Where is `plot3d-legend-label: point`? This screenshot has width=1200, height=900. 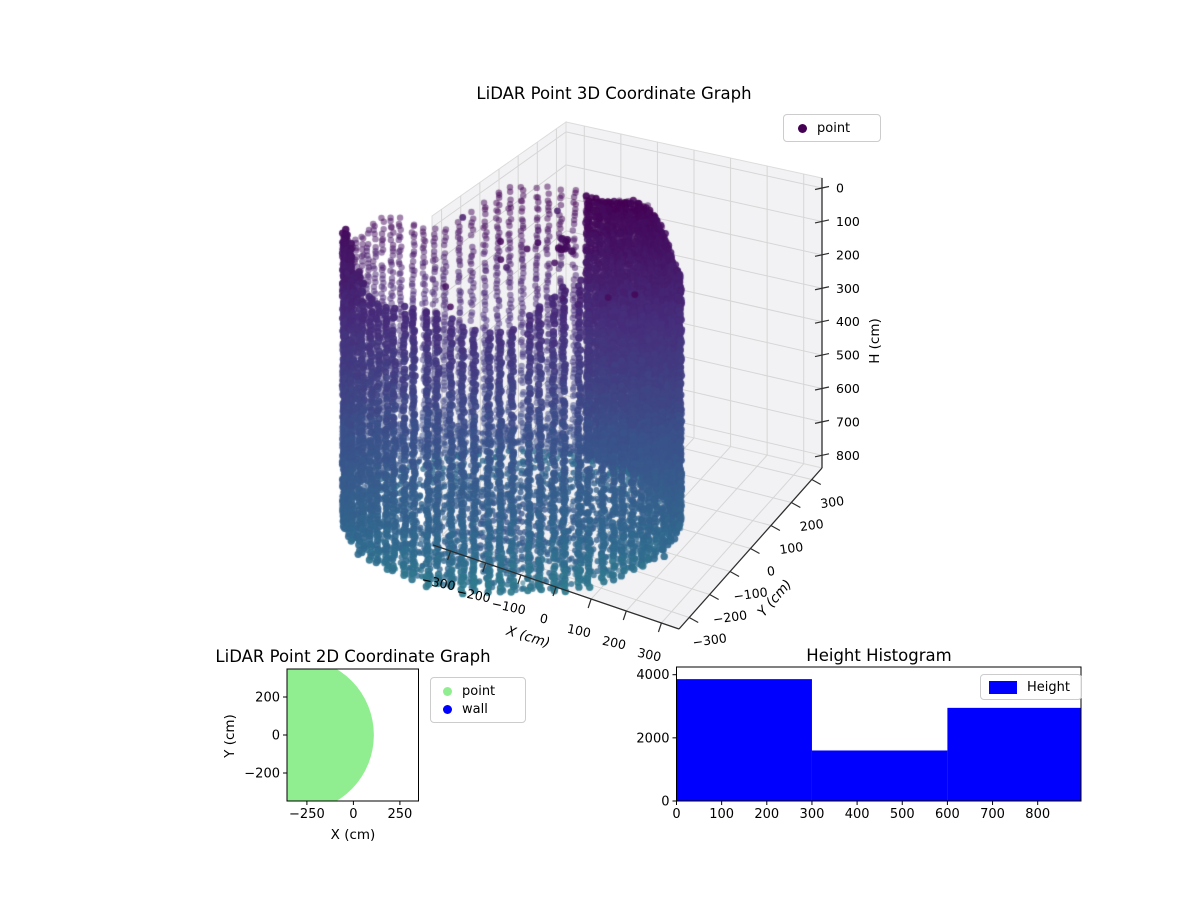 plot3d-legend-label: point is located at coordinates (834, 128).